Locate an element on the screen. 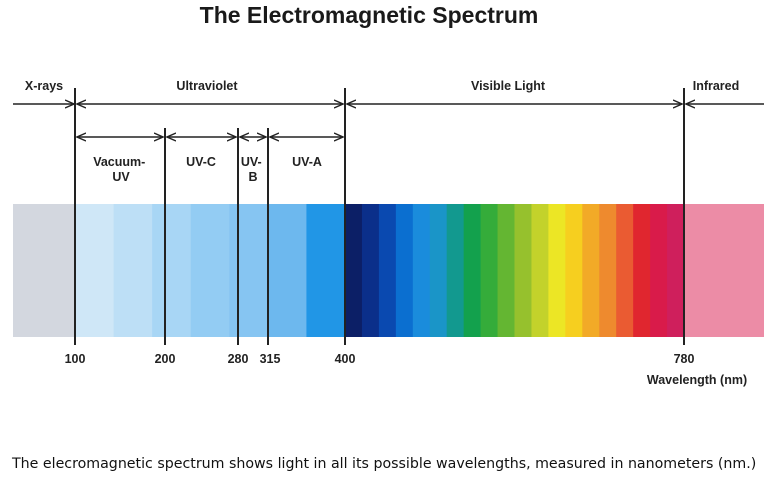 The image size is (780, 481). infrared-band is located at coordinates (724, 270).